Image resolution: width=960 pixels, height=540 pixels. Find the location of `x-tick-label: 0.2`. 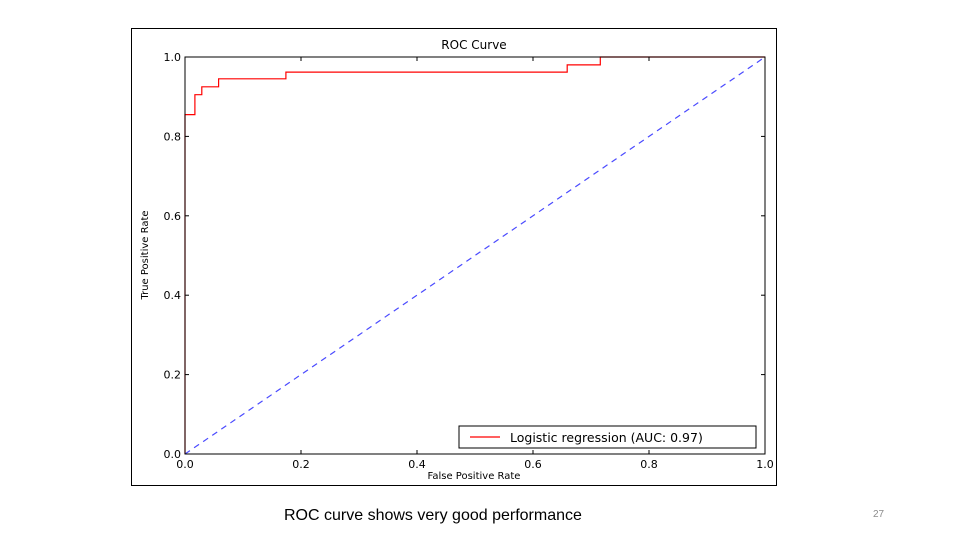

x-tick-label: 0.2 is located at coordinates (301, 464).